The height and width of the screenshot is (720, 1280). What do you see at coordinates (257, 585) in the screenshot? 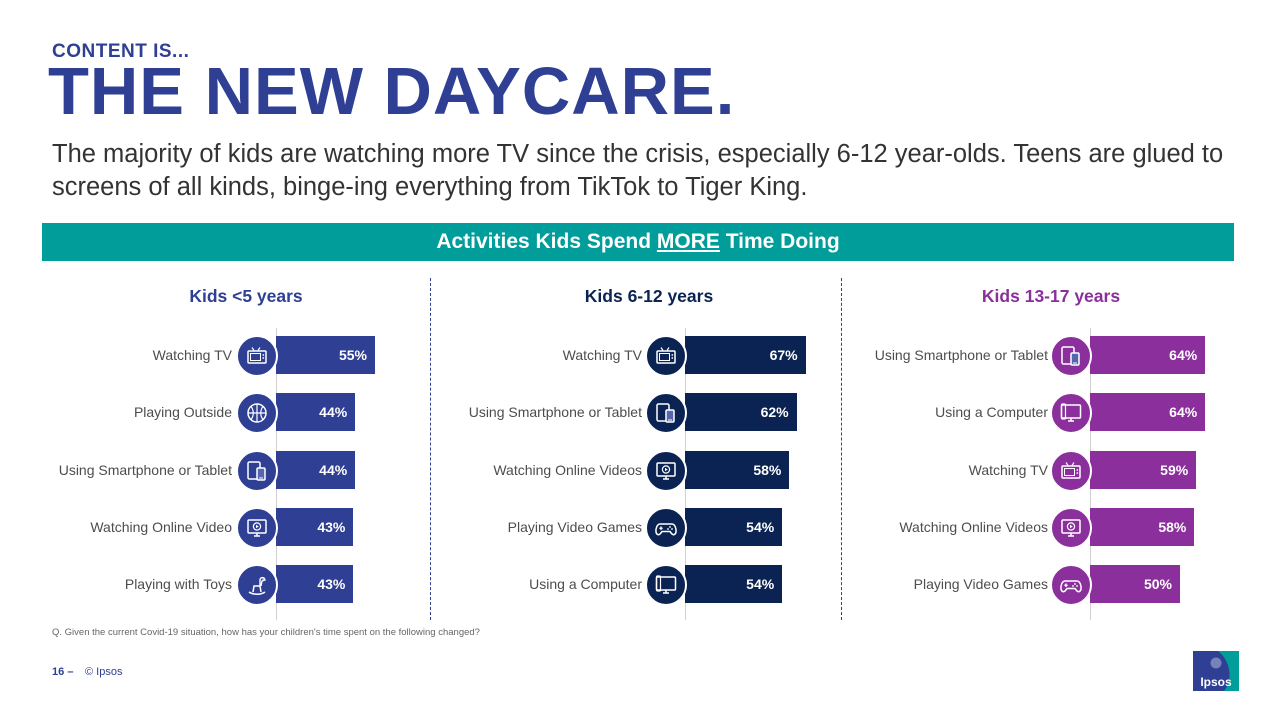
I see `rocking-horse-icon` at bounding box center [257, 585].